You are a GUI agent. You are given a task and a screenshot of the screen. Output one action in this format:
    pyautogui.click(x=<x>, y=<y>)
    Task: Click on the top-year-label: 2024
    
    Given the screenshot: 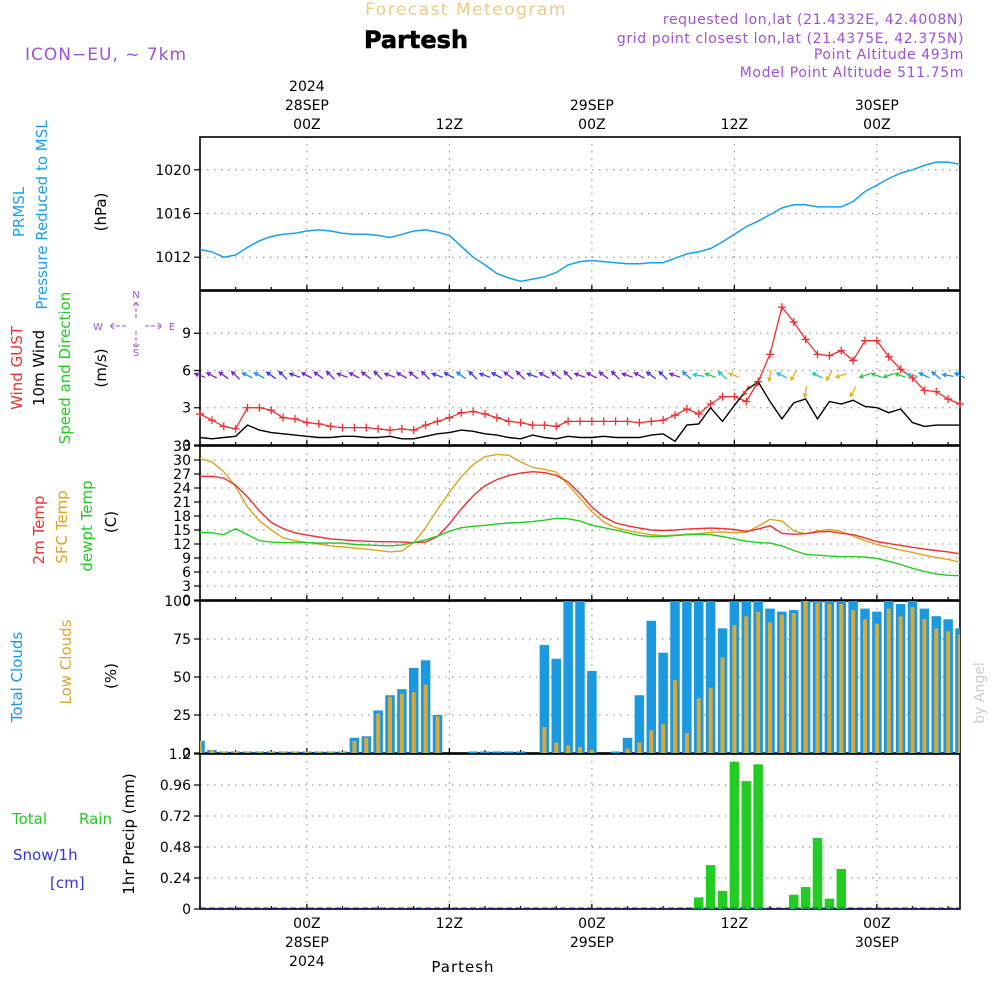 What is the action you would take?
    pyautogui.click(x=307, y=87)
    